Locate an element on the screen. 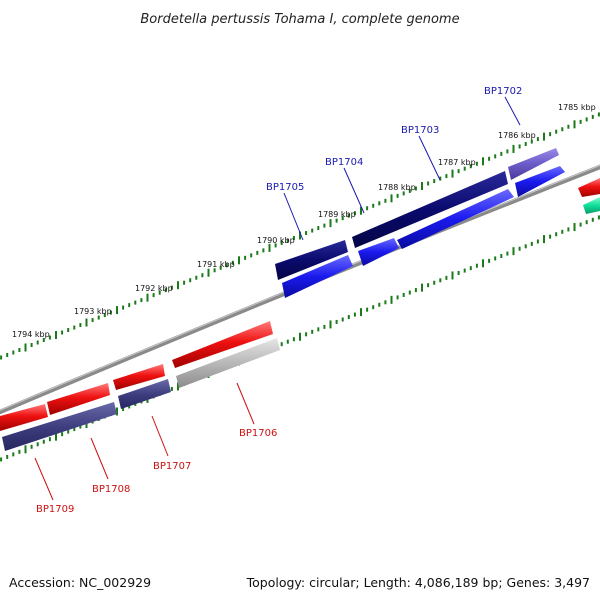 The width and height of the screenshot is (600, 600). gene-track-top is located at coordinates (437, 223).